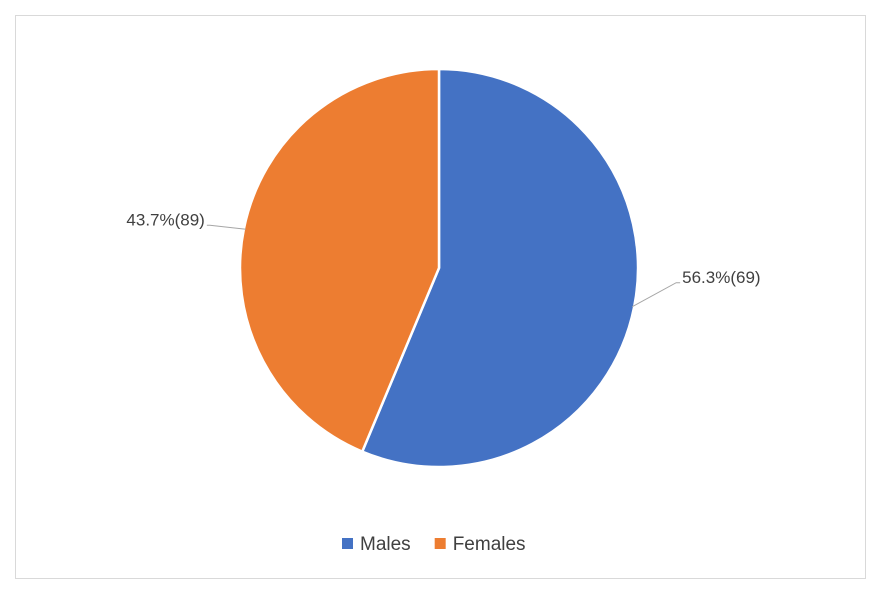  I want to click on legend-label: Females, so click(489, 544).